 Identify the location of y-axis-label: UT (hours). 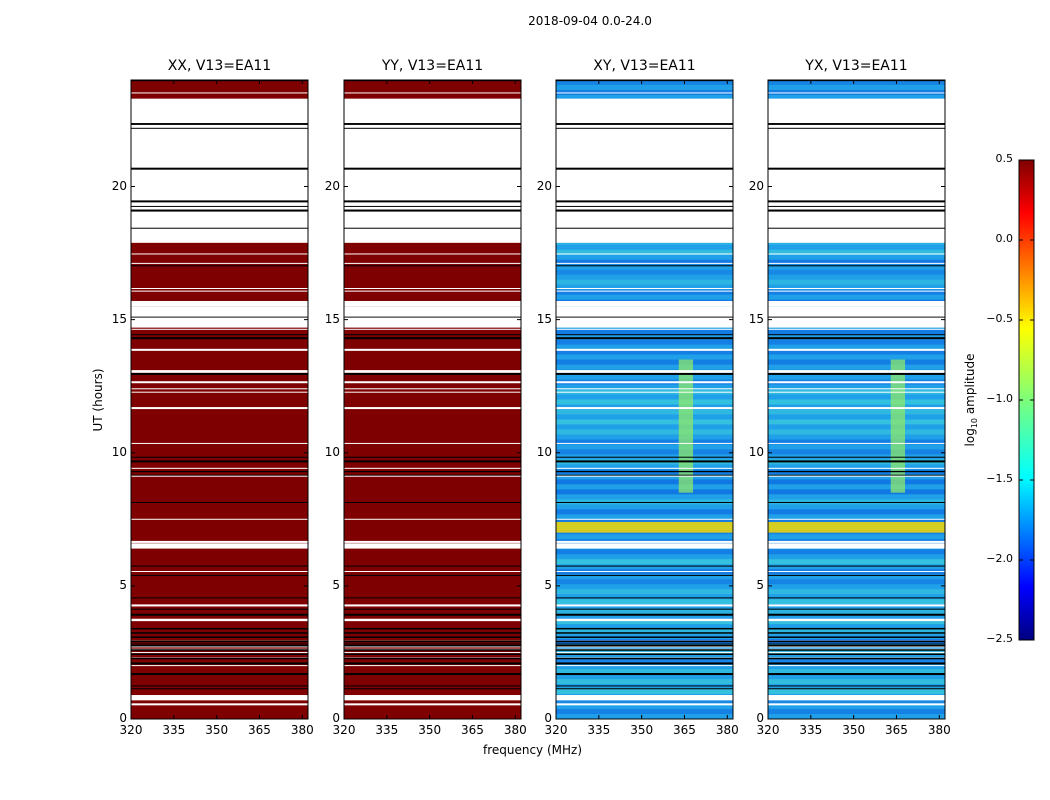
(98, 400).